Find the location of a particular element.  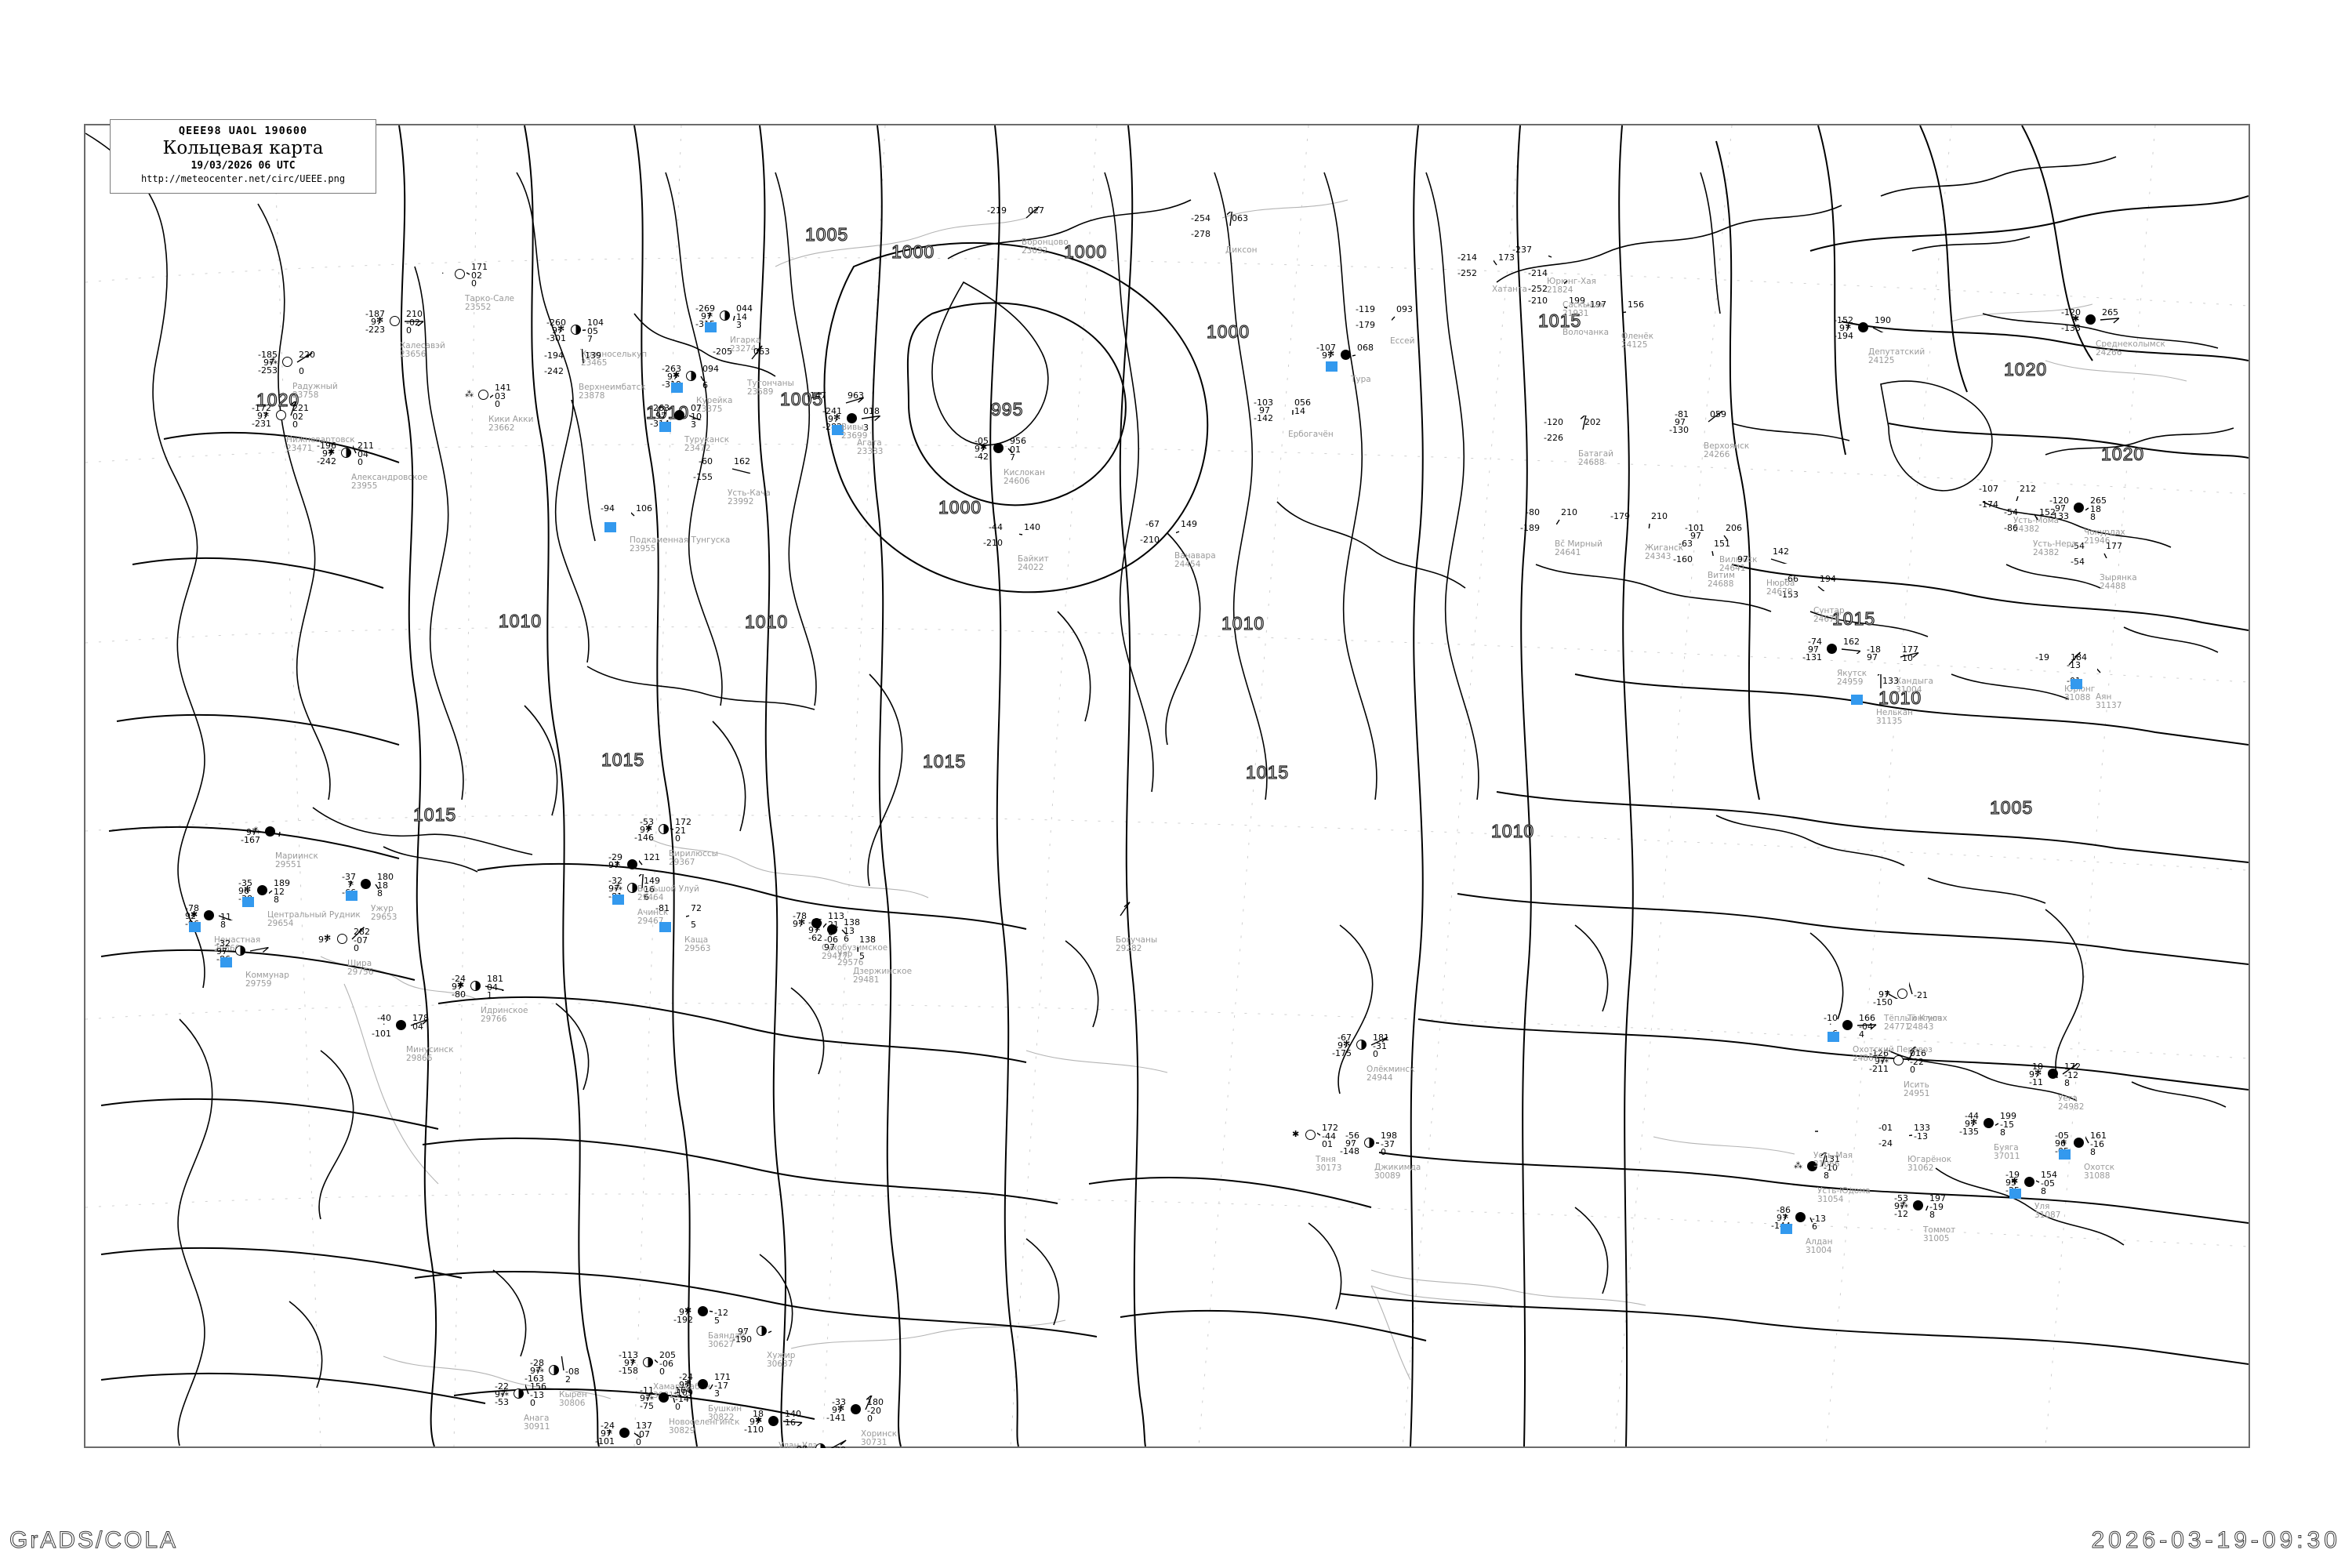

station-pressure-tendency: 21 is located at coordinates (680, 831).